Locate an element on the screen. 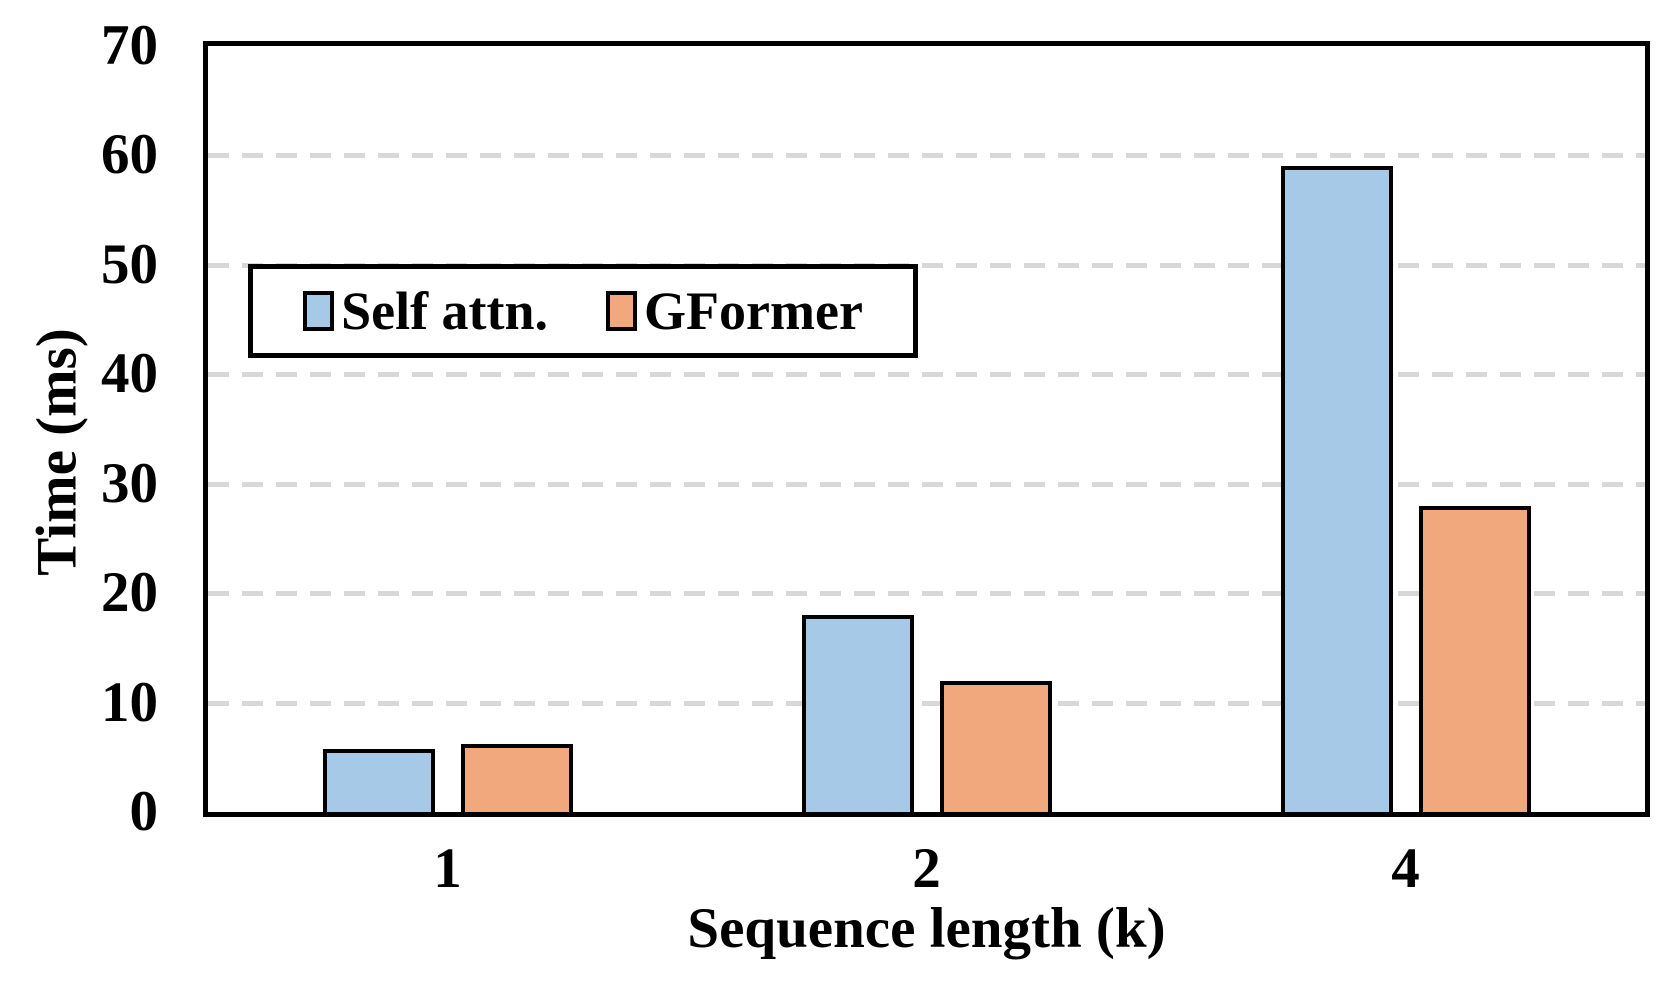 This screenshot has height=987, width=1663. gformer-swatch is located at coordinates (622, 311).